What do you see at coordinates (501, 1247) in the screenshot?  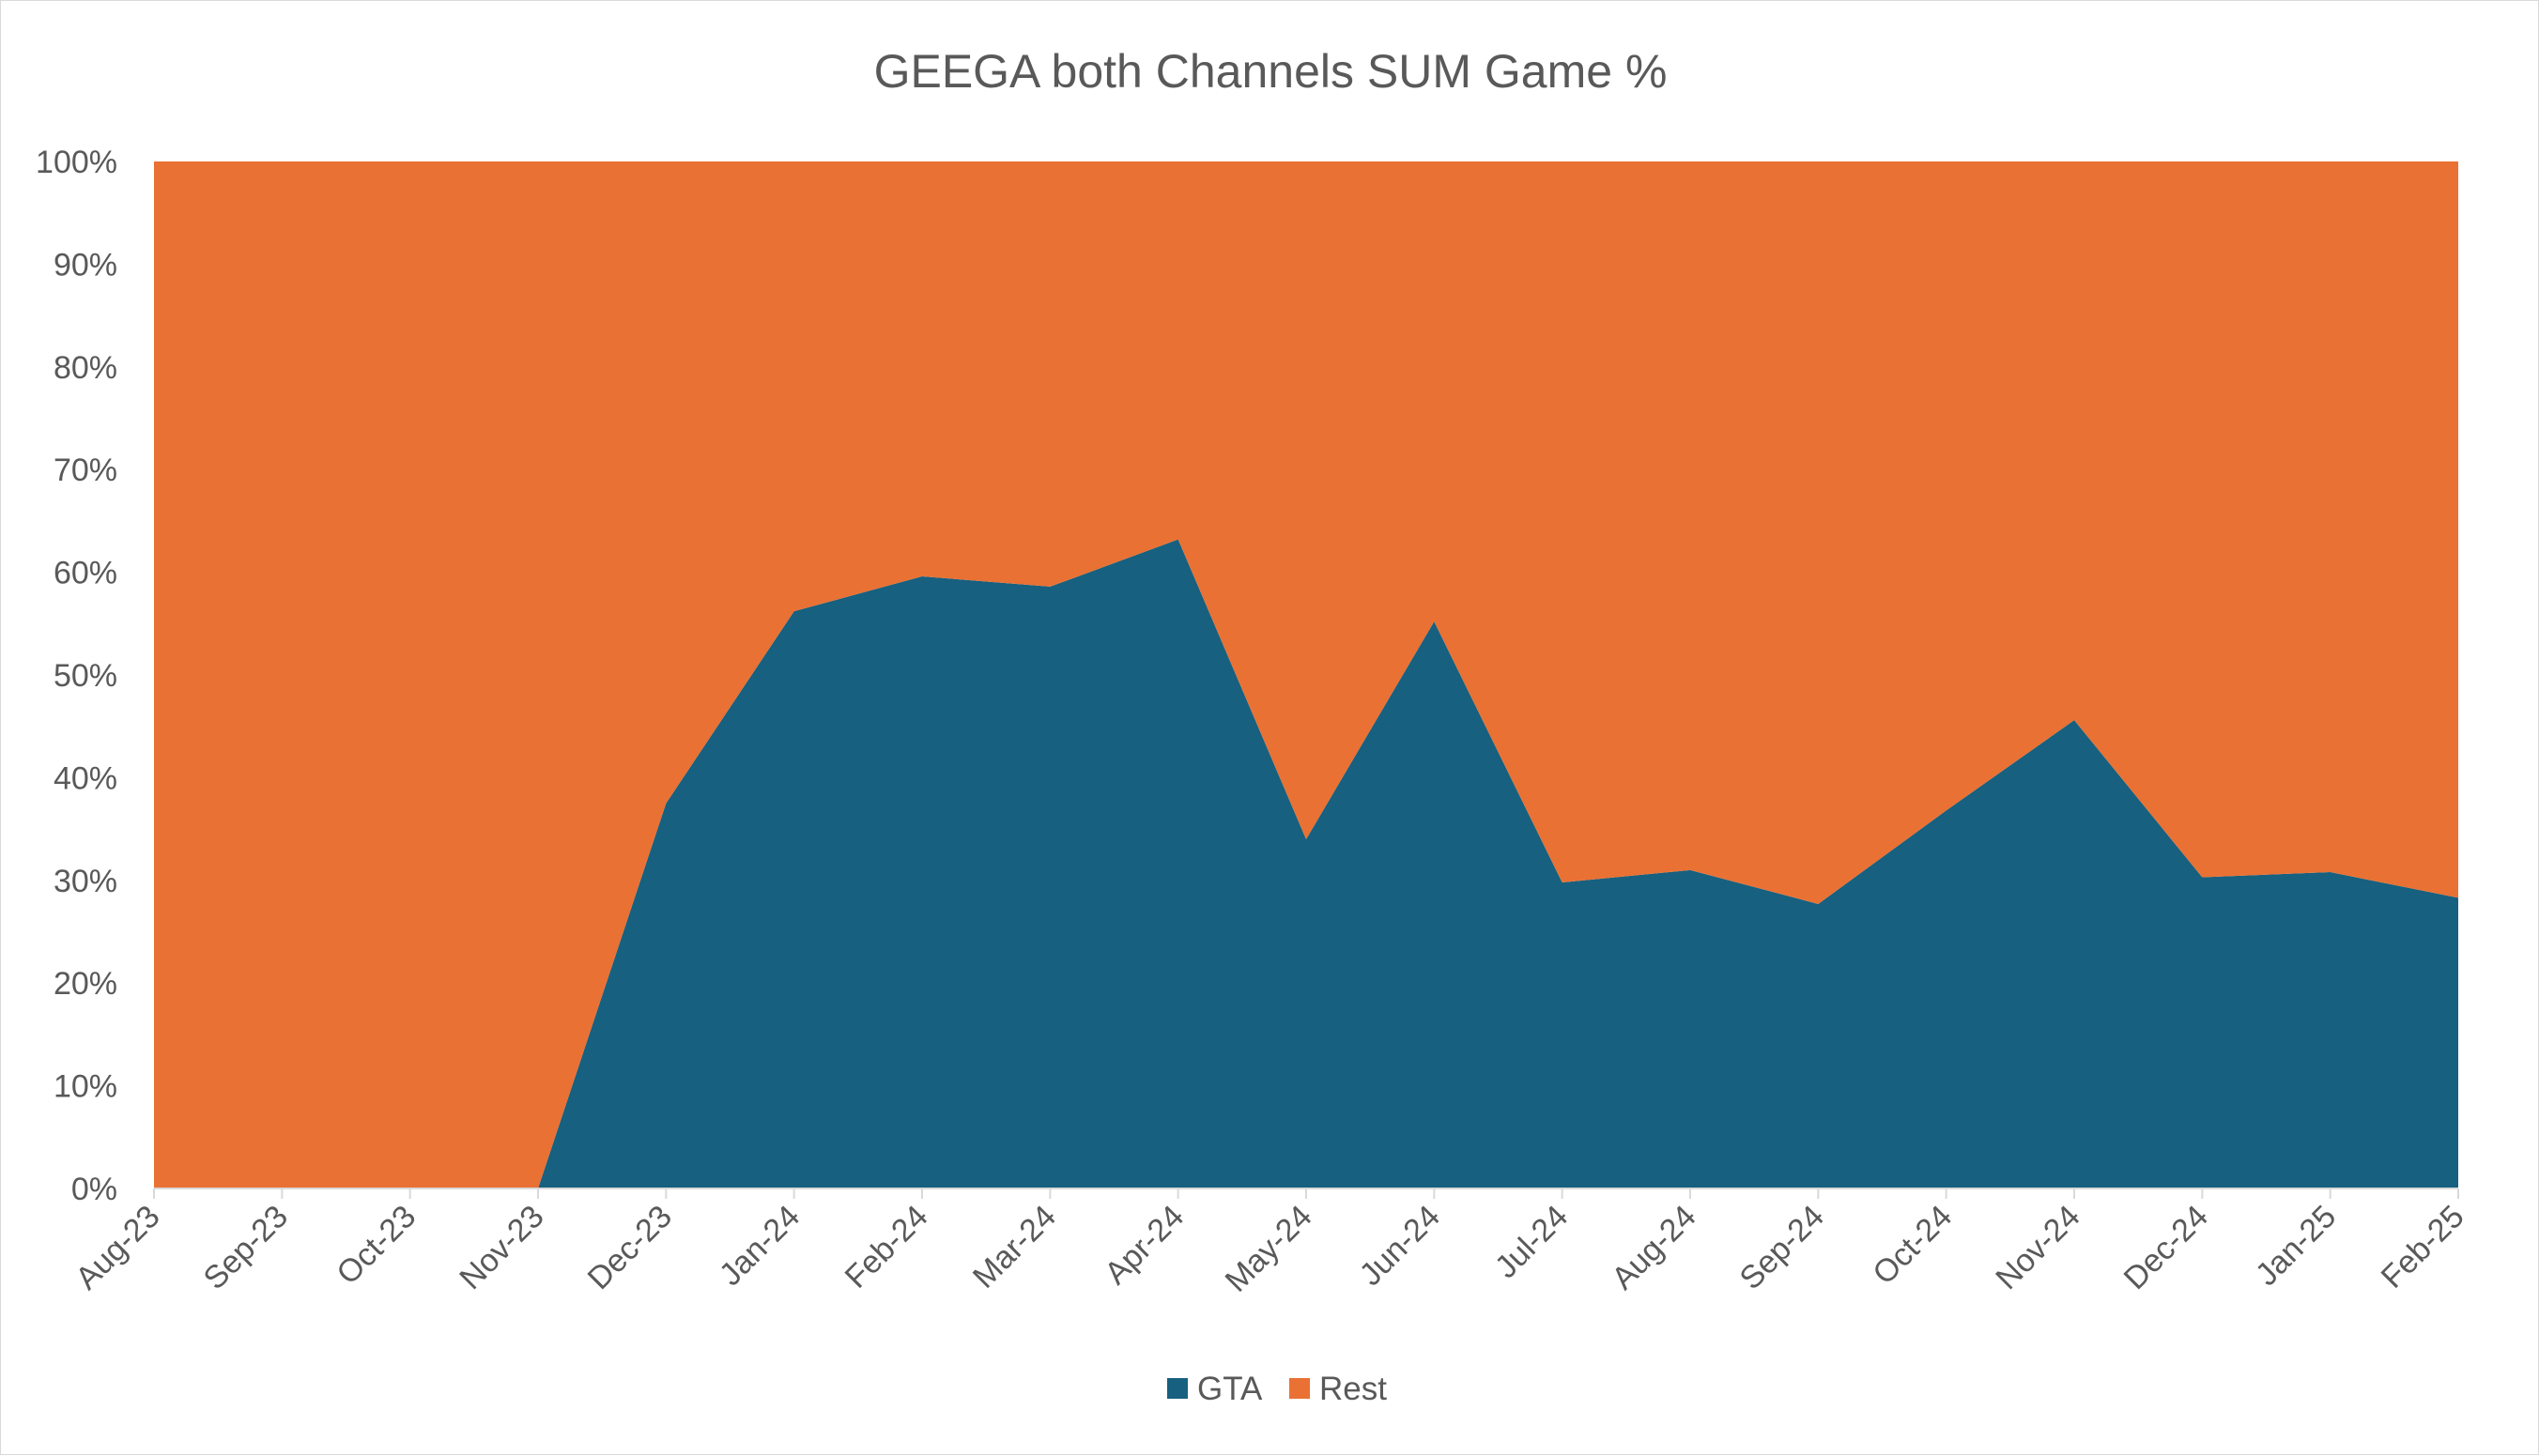 I see `x-tick-label: Nov-23` at bounding box center [501, 1247].